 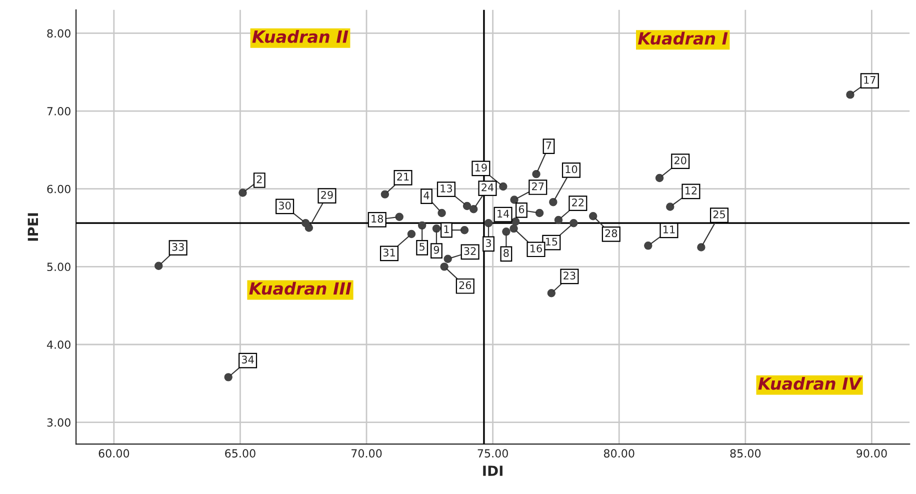 I want to click on annotation: 6, so click(x=521, y=209).